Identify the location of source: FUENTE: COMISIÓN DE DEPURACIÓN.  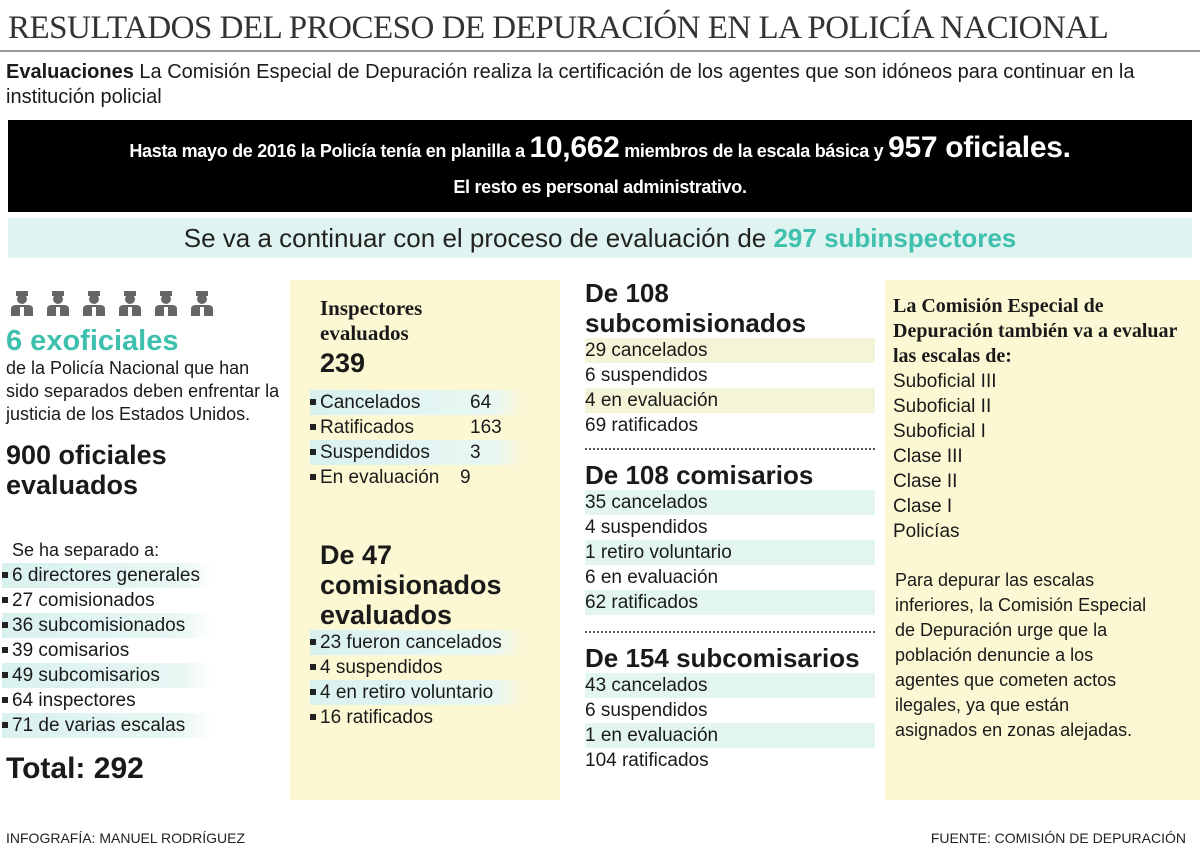
(1058, 838).